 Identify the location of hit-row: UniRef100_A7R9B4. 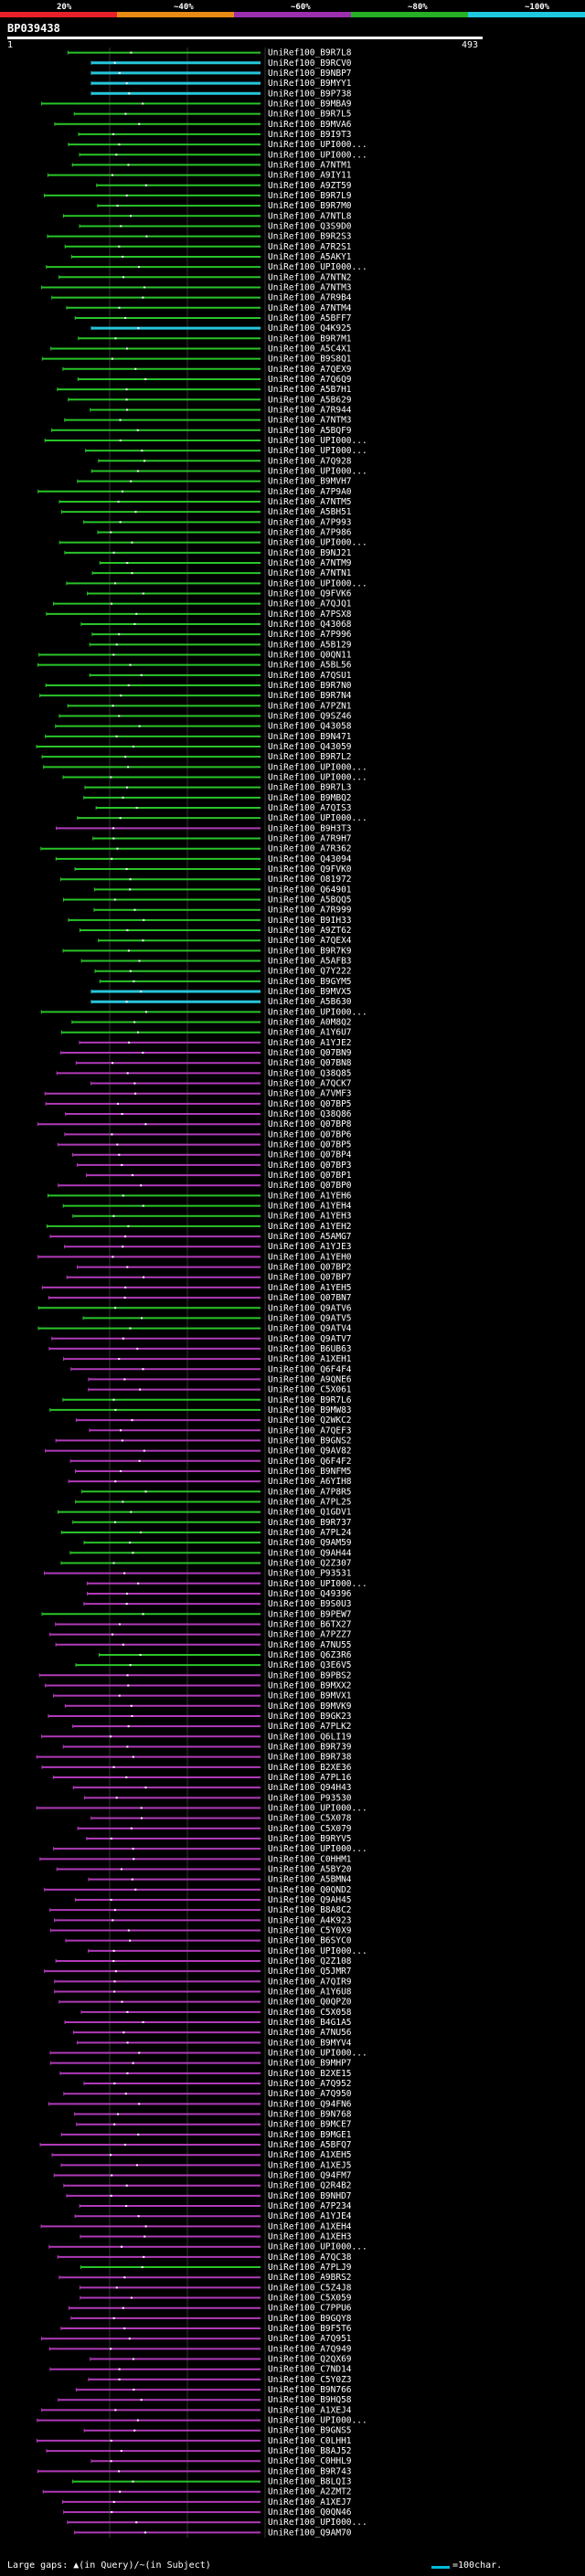
(201, 298).